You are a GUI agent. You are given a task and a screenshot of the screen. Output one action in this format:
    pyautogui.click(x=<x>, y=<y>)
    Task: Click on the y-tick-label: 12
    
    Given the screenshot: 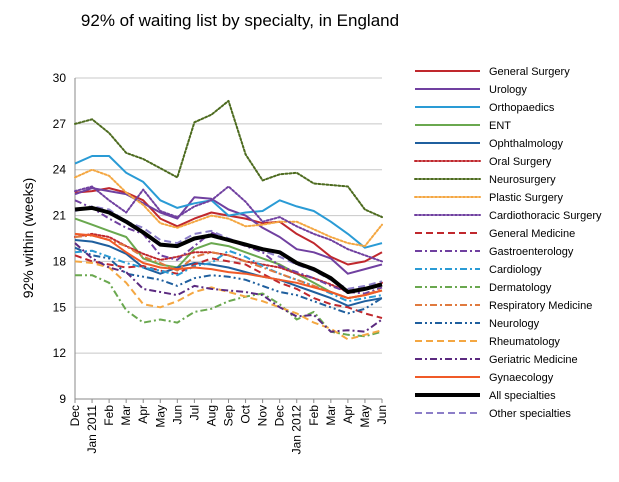 What is the action you would take?
    pyautogui.click(x=60, y=353)
    